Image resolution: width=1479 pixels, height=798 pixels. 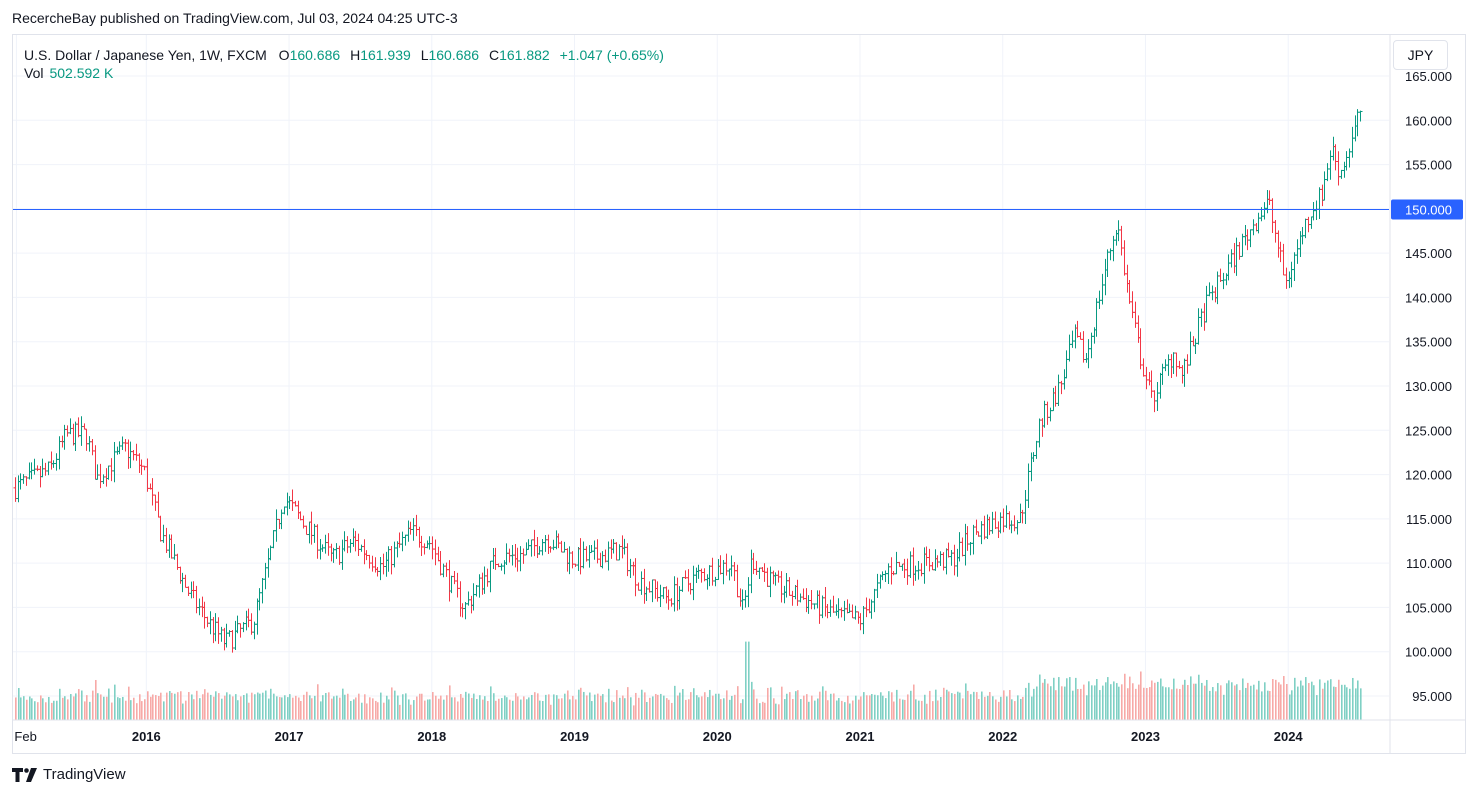 I want to click on time-axis-label: Feb, so click(x=25, y=736).